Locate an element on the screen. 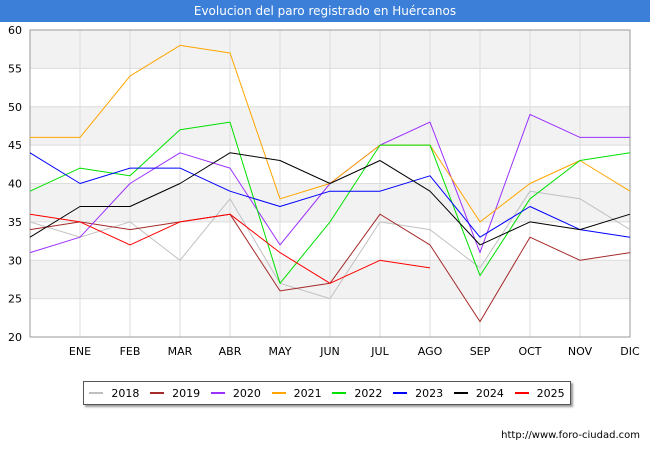 Image resolution: width=650 pixels, height=450 pixels. legend-label: 2019 is located at coordinates (186, 393).